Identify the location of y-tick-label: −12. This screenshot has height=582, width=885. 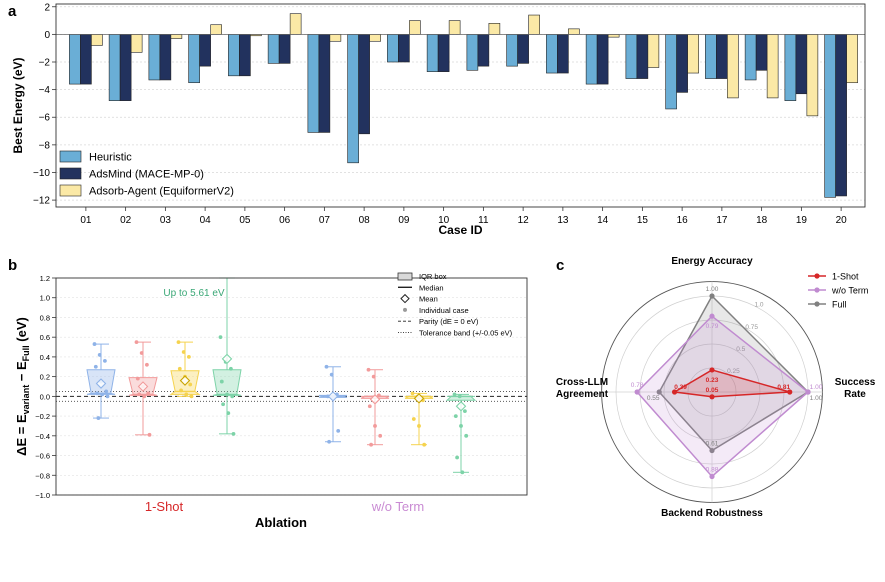
(41, 201).